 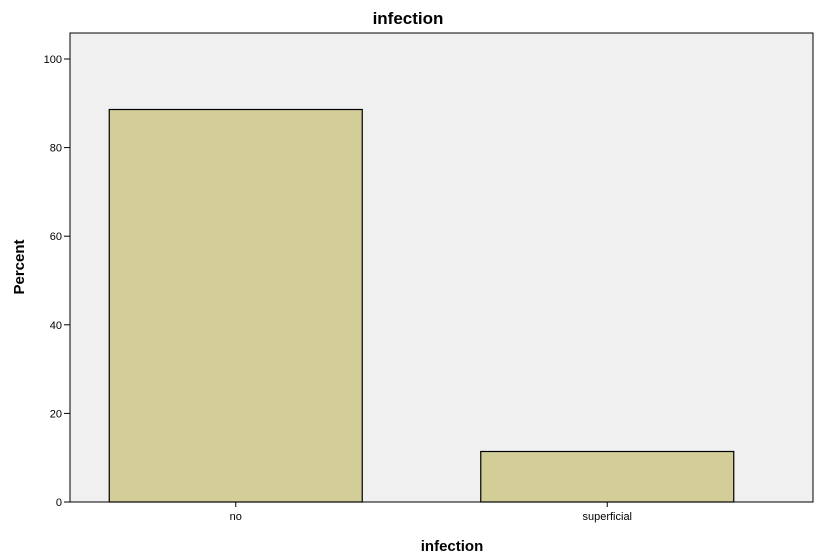 I want to click on x-axis-title: infection, so click(x=452, y=546).